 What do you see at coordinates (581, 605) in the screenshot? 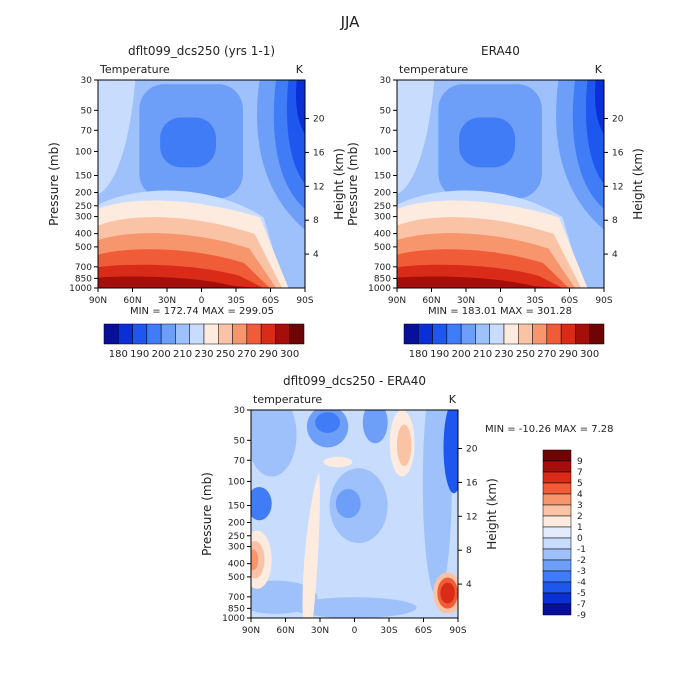
I see `colorbar-label: -7` at bounding box center [581, 605].